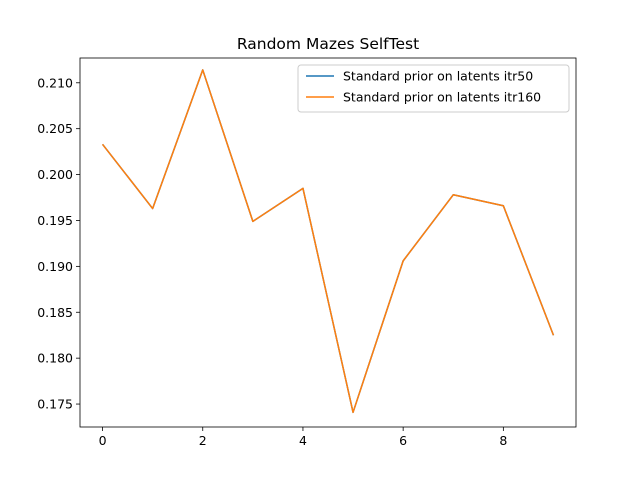 The height and width of the screenshot is (480, 640). Describe the element at coordinates (403, 440) in the screenshot. I see `x-tick-label: 6` at that location.